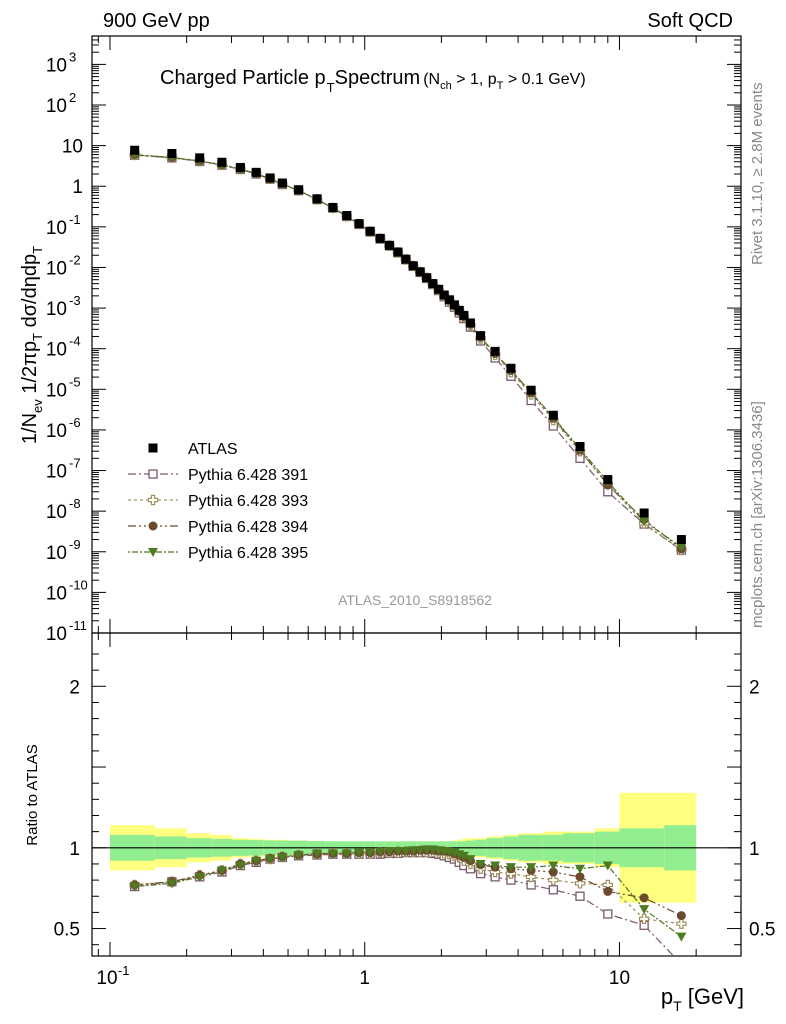  Describe the element at coordinates (408, 900) in the screenshot. I see `ratio-panel-marks` at that location.